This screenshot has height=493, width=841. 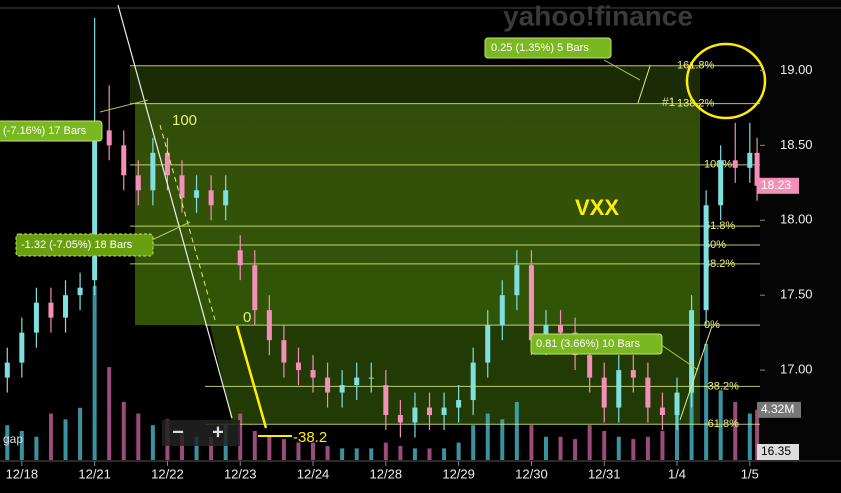 What do you see at coordinates (677, 473) in the screenshot?
I see `x-tick-label: 1/4` at bounding box center [677, 473].